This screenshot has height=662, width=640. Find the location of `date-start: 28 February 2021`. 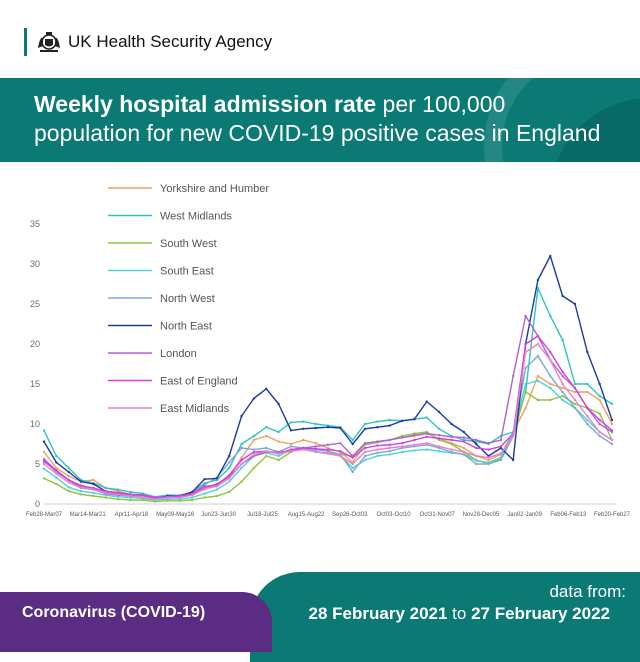

date-start: 28 February 2021 is located at coordinates (378, 613).